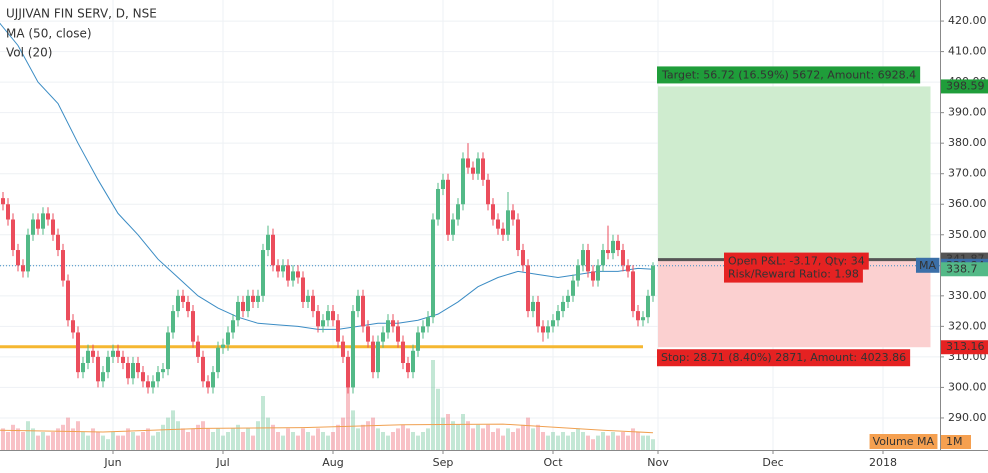 Image resolution: width=988 pixels, height=473 pixels. Describe the element at coordinates (965, 85) in the screenshot. I see `target-price: 398.59` at that location.